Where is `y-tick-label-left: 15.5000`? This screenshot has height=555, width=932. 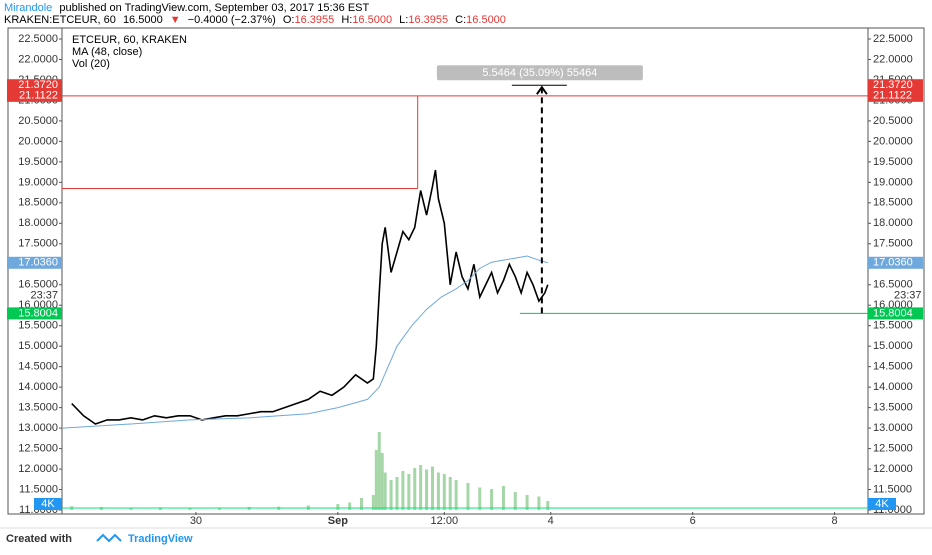 y-tick-label-left: 15.5000 is located at coordinates (38, 326).